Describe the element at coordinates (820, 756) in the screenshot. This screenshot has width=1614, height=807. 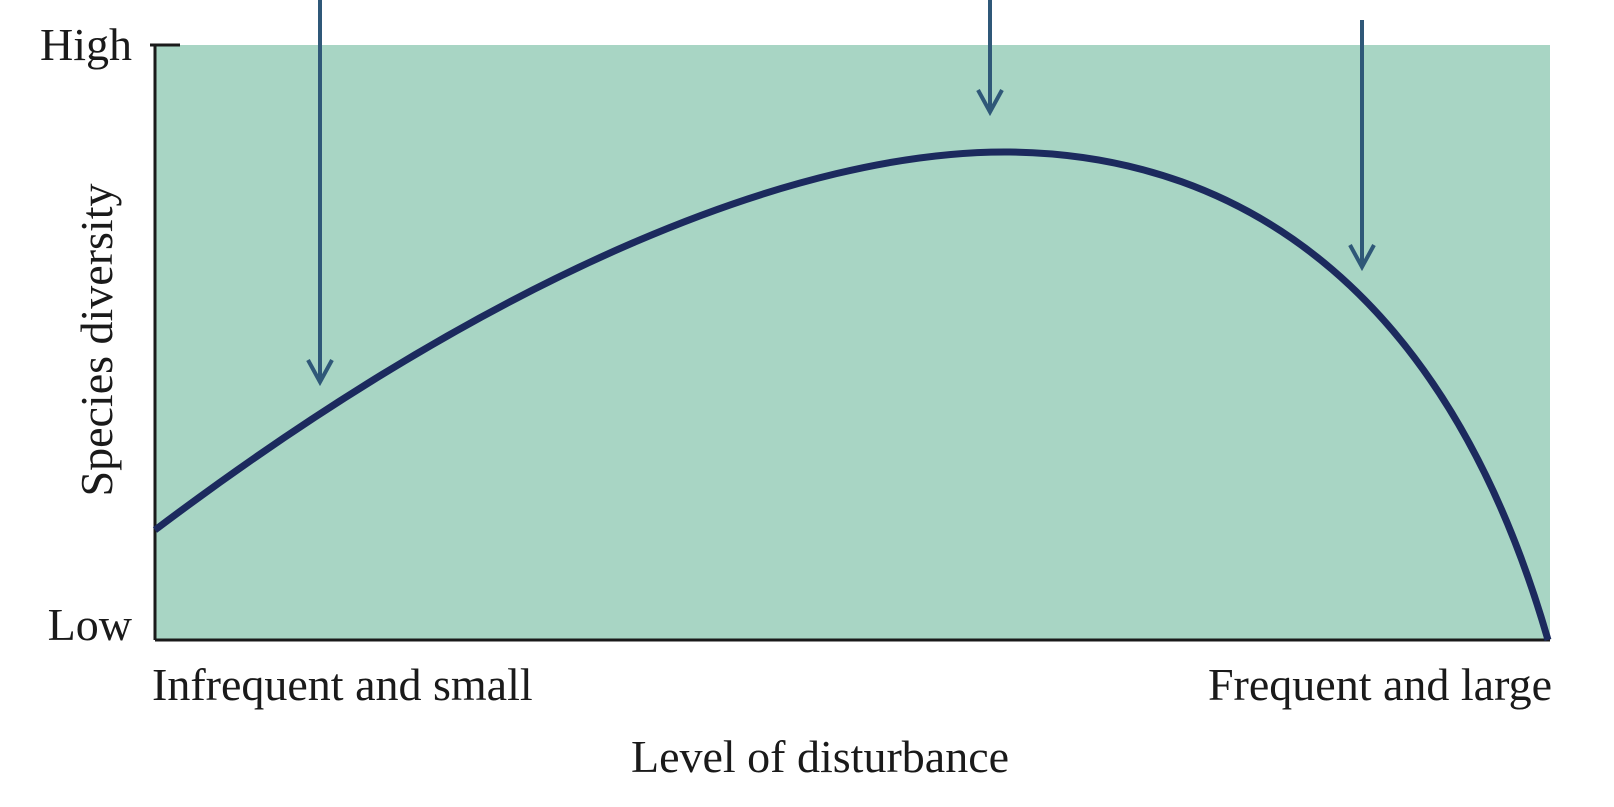
I see `x-axis-title: Level of disturbance` at that location.